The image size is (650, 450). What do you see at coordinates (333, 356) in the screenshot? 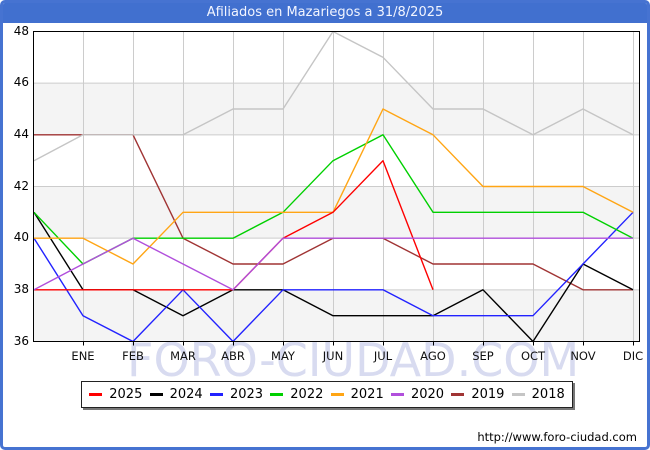
I see `x-tick-label: JUN` at bounding box center [333, 356].